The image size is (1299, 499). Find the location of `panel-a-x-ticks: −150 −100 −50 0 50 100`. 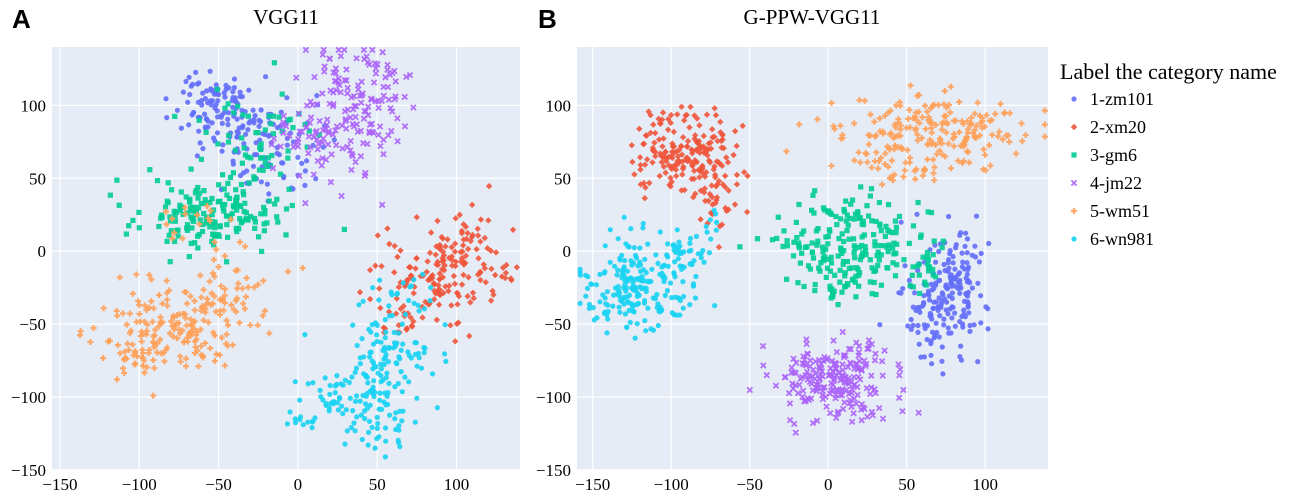

panel-a-x-ticks: −150 −100 −50 0 50 100 is located at coordinates (255, 484).